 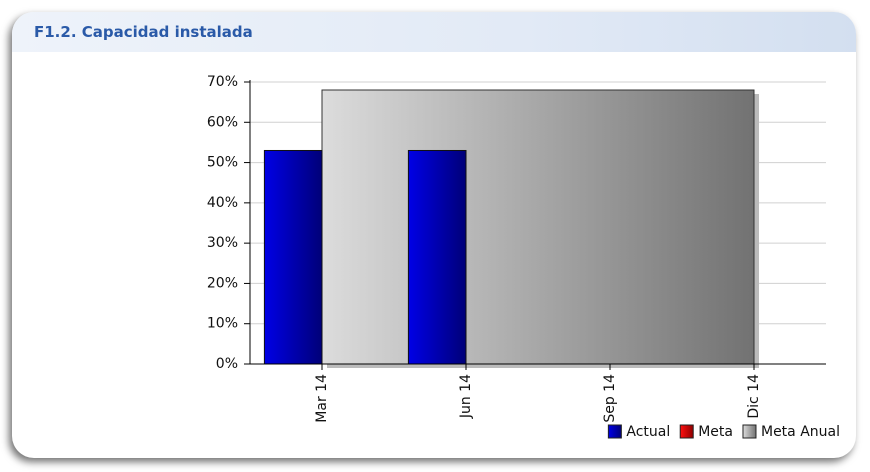 What do you see at coordinates (222, 324) in the screenshot?
I see `y-tick-label: 10%` at bounding box center [222, 324].